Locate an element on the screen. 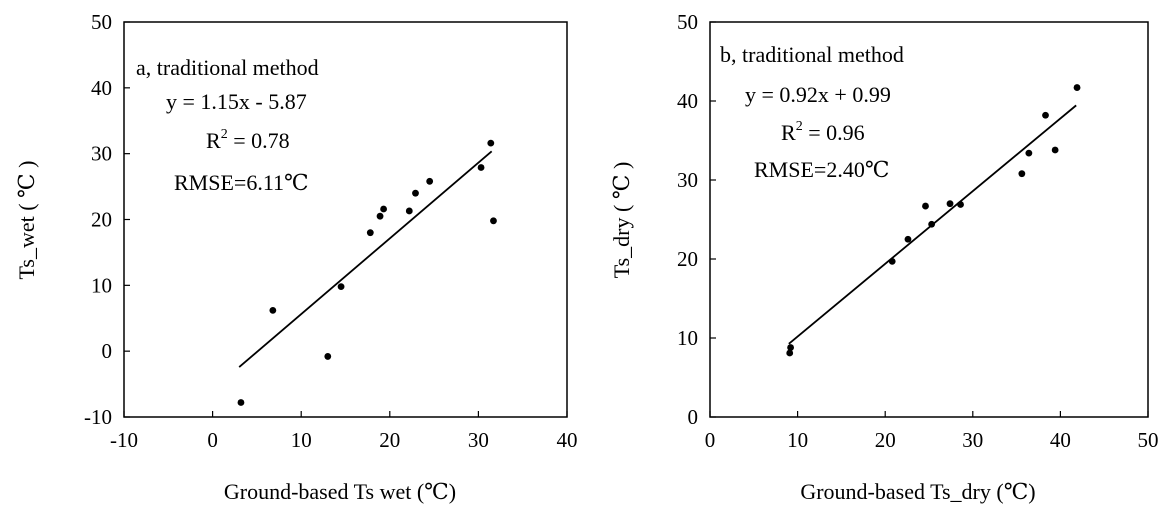 This screenshot has width=1168, height=506. regression-equation: y = 1.15x - 5.87 is located at coordinates (236, 101).